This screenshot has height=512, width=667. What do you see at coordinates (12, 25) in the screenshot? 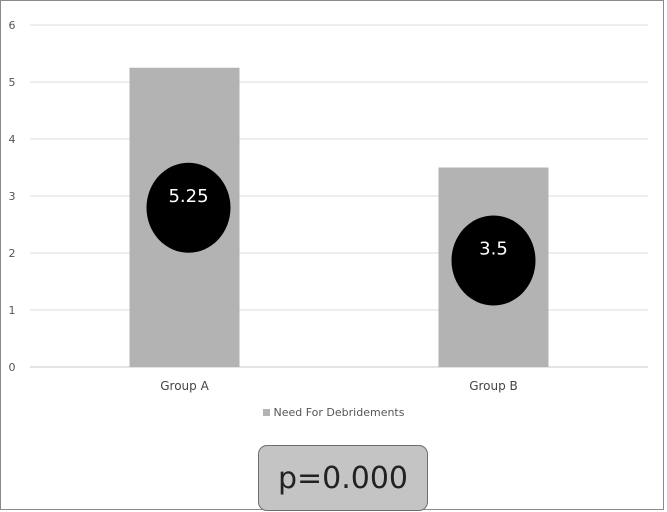
I see `y-tick-label: 6` at bounding box center [12, 25].